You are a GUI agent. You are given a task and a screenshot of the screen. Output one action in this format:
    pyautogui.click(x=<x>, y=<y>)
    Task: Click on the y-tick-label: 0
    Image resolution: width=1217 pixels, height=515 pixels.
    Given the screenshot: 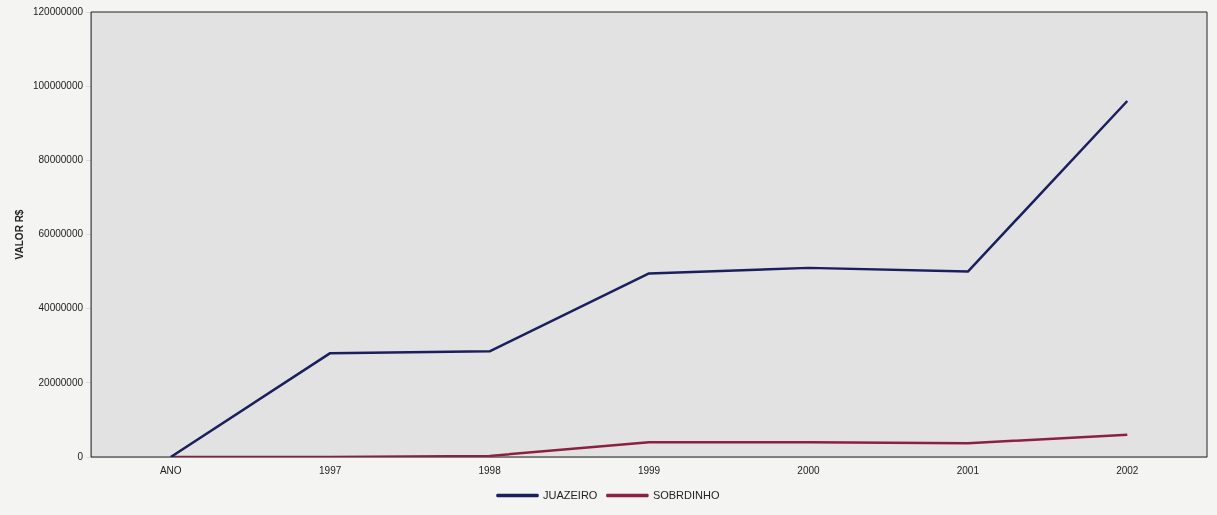 What is the action you would take?
    pyautogui.click(x=80, y=456)
    